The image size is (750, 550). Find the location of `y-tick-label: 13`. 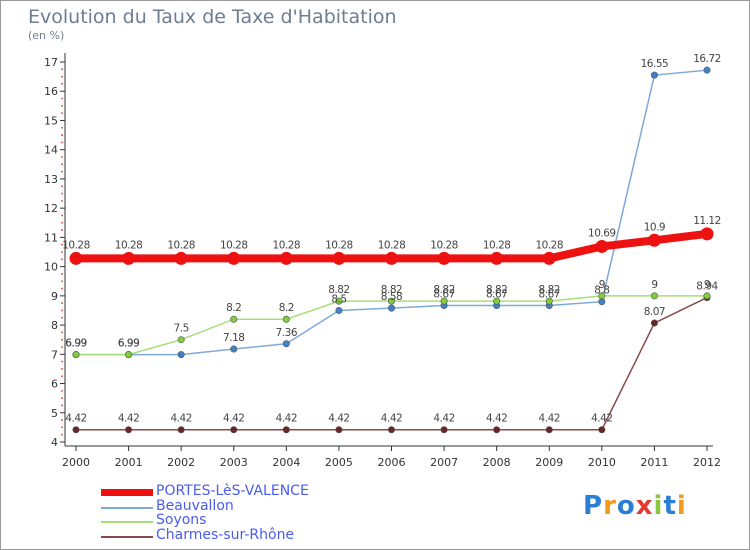

y-tick-label: 13 is located at coordinates (51, 179).